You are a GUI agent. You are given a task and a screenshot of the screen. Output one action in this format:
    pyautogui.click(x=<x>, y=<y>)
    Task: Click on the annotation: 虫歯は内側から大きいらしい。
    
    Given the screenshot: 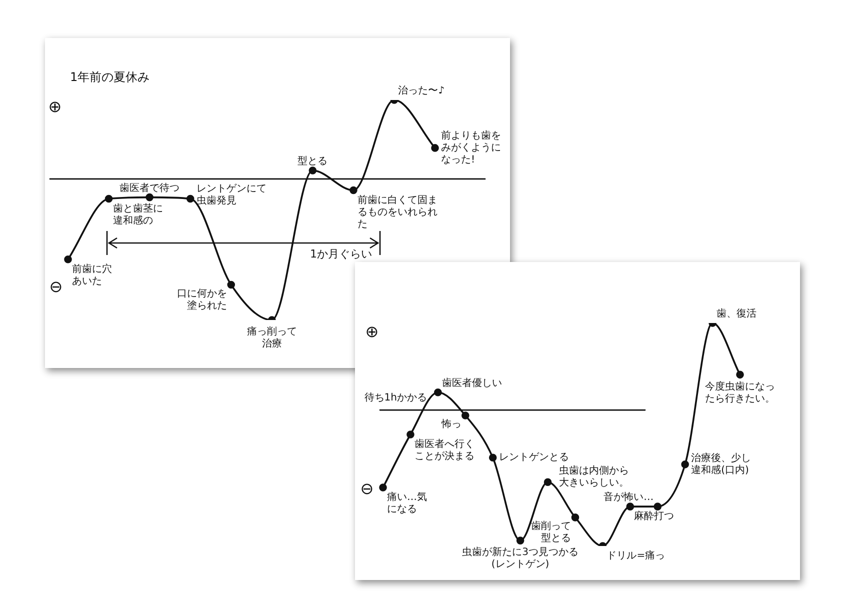 What is the action you would take?
    pyautogui.click(x=593, y=476)
    